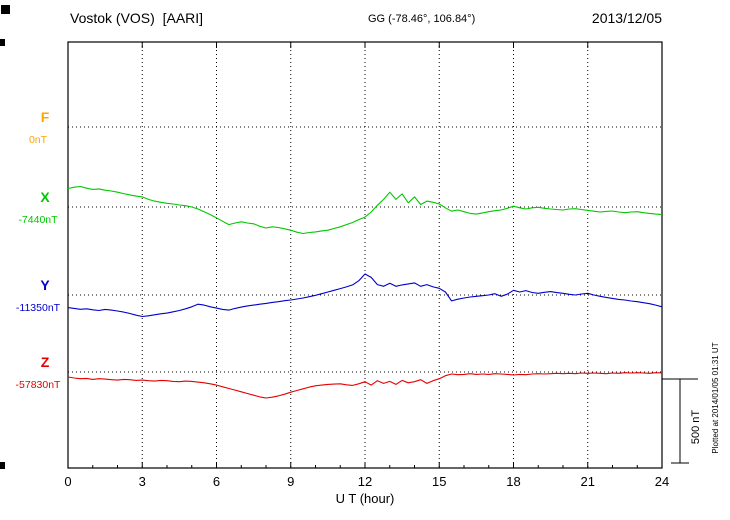 The width and height of the screenshot is (730, 520). I want to click on x-axis-title: U T (hour), so click(365, 498).